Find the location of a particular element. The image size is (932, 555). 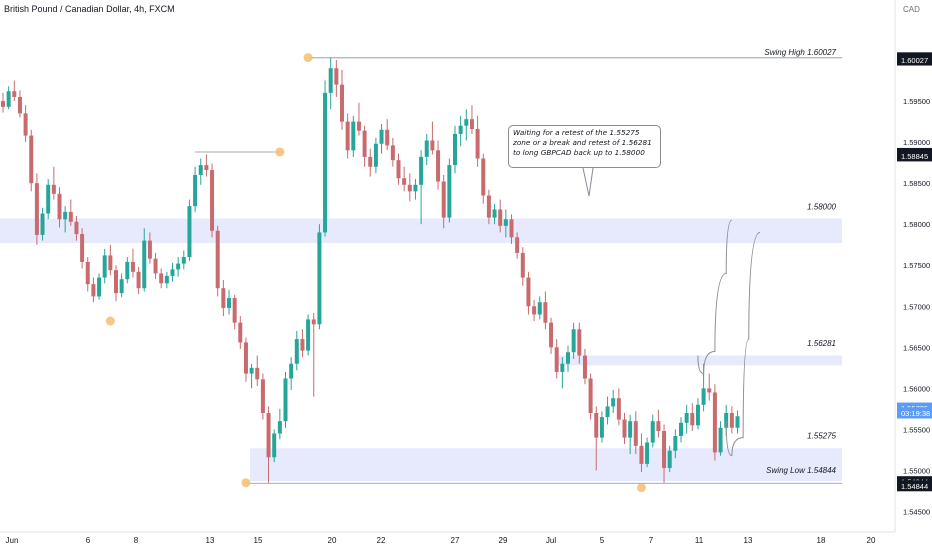

price-tick-label: 1.57000 is located at coordinates (916, 306).